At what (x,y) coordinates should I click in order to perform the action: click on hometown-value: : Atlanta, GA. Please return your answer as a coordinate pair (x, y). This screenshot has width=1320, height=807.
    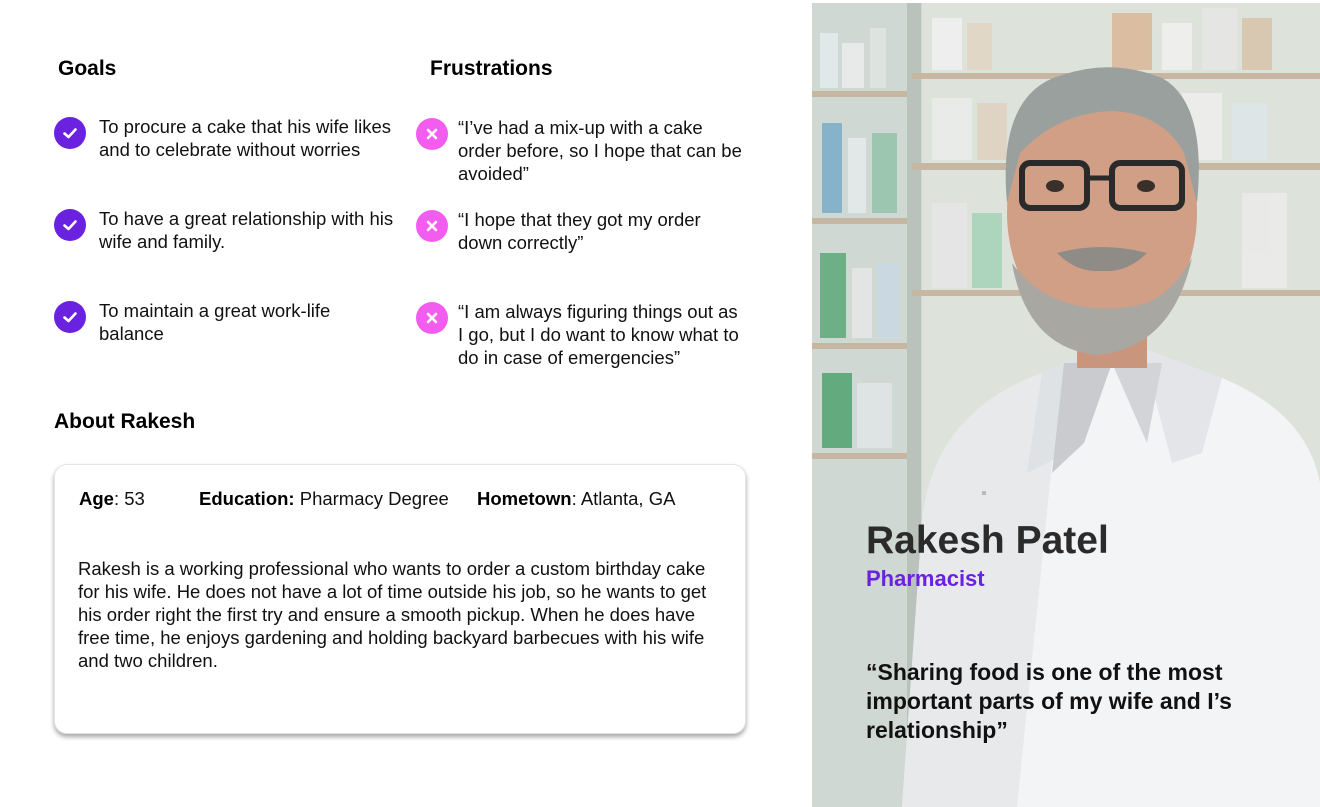
    Looking at the image, I should click on (623, 498).